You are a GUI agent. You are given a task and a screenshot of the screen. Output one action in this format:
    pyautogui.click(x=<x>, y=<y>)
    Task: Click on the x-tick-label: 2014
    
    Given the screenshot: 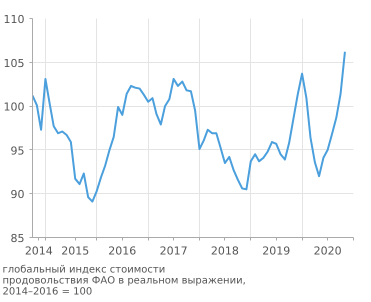 What is the action you would take?
    pyautogui.click(x=38, y=251)
    